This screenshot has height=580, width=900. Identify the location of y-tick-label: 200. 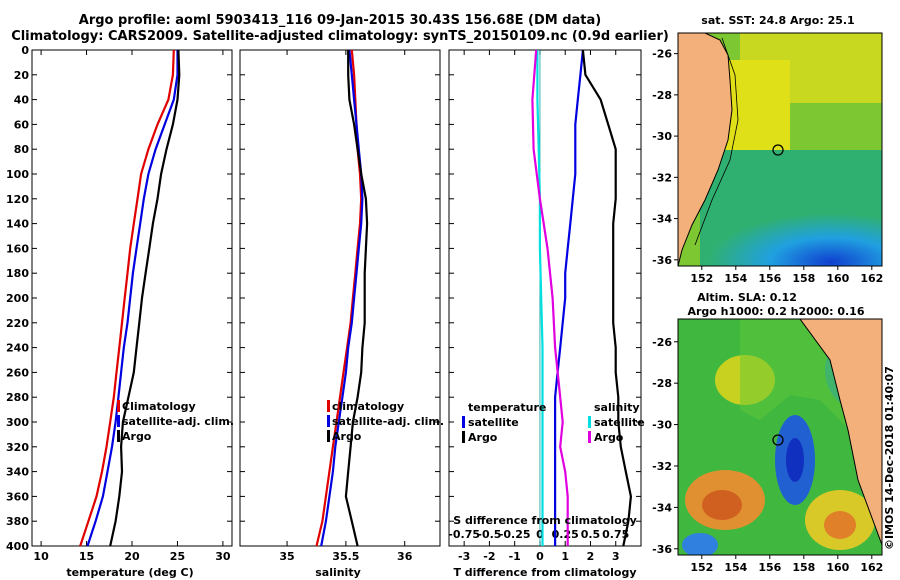
(17, 298).